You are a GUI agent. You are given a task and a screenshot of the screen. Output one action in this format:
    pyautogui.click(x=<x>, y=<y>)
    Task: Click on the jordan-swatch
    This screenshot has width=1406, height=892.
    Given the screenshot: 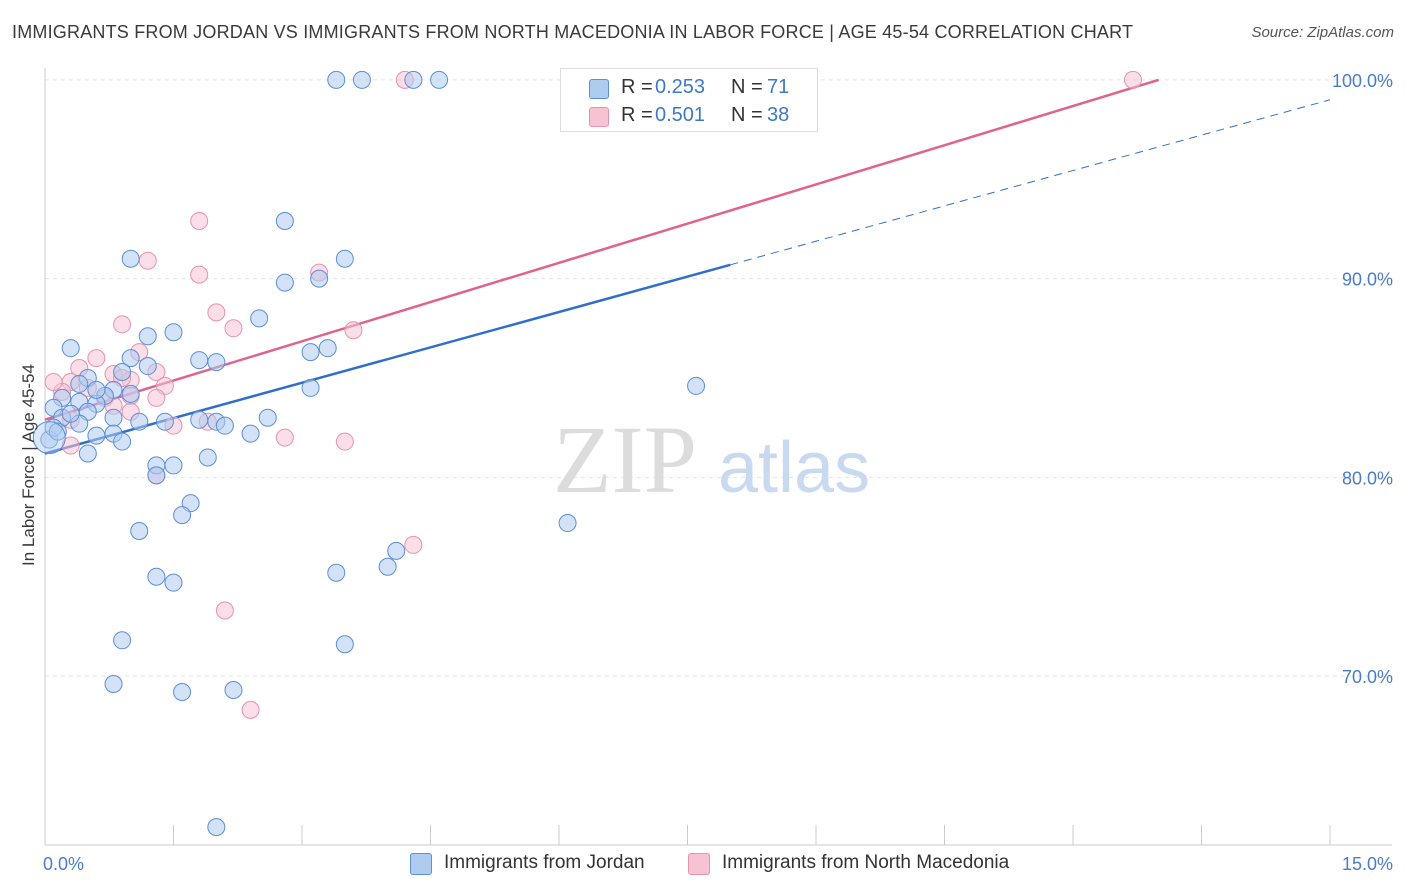 What is the action you would take?
    pyautogui.click(x=599, y=89)
    